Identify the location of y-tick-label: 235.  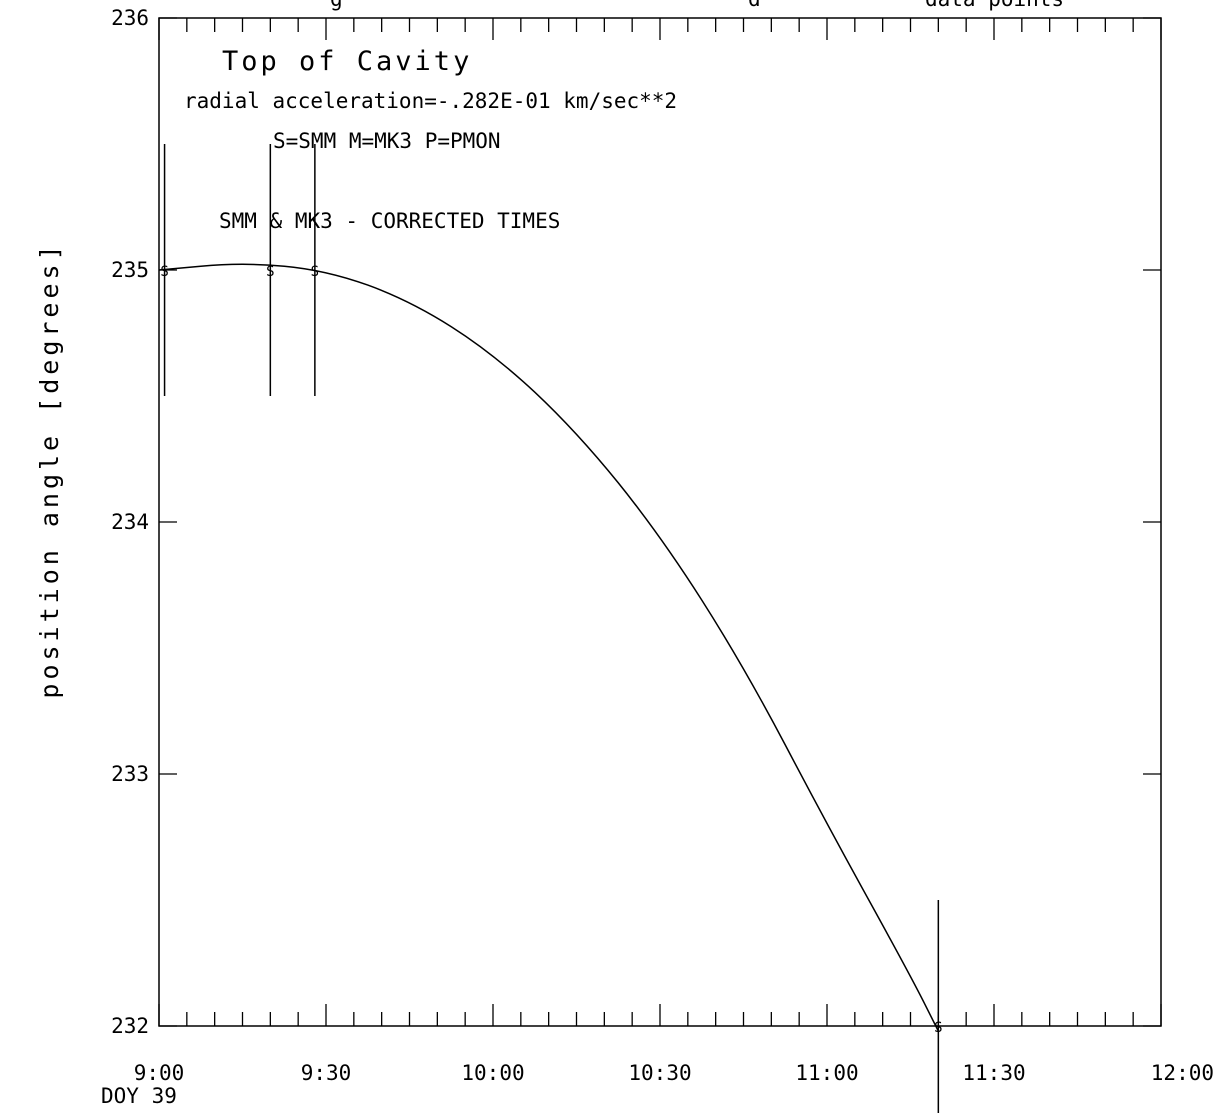
(130, 270).